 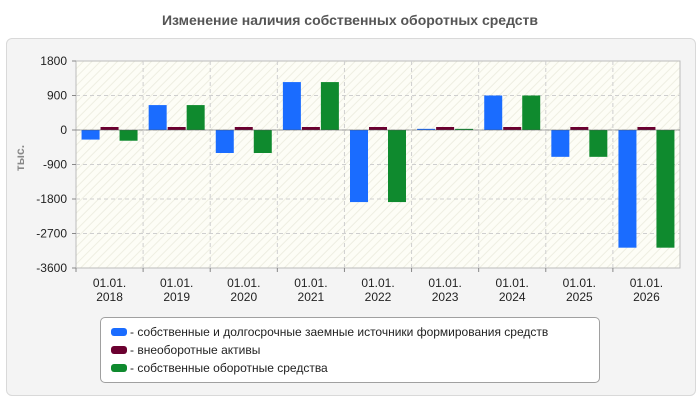 What do you see at coordinates (646, 297) in the screenshot?
I see `x-tick-label: 2026` at bounding box center [646, 297].